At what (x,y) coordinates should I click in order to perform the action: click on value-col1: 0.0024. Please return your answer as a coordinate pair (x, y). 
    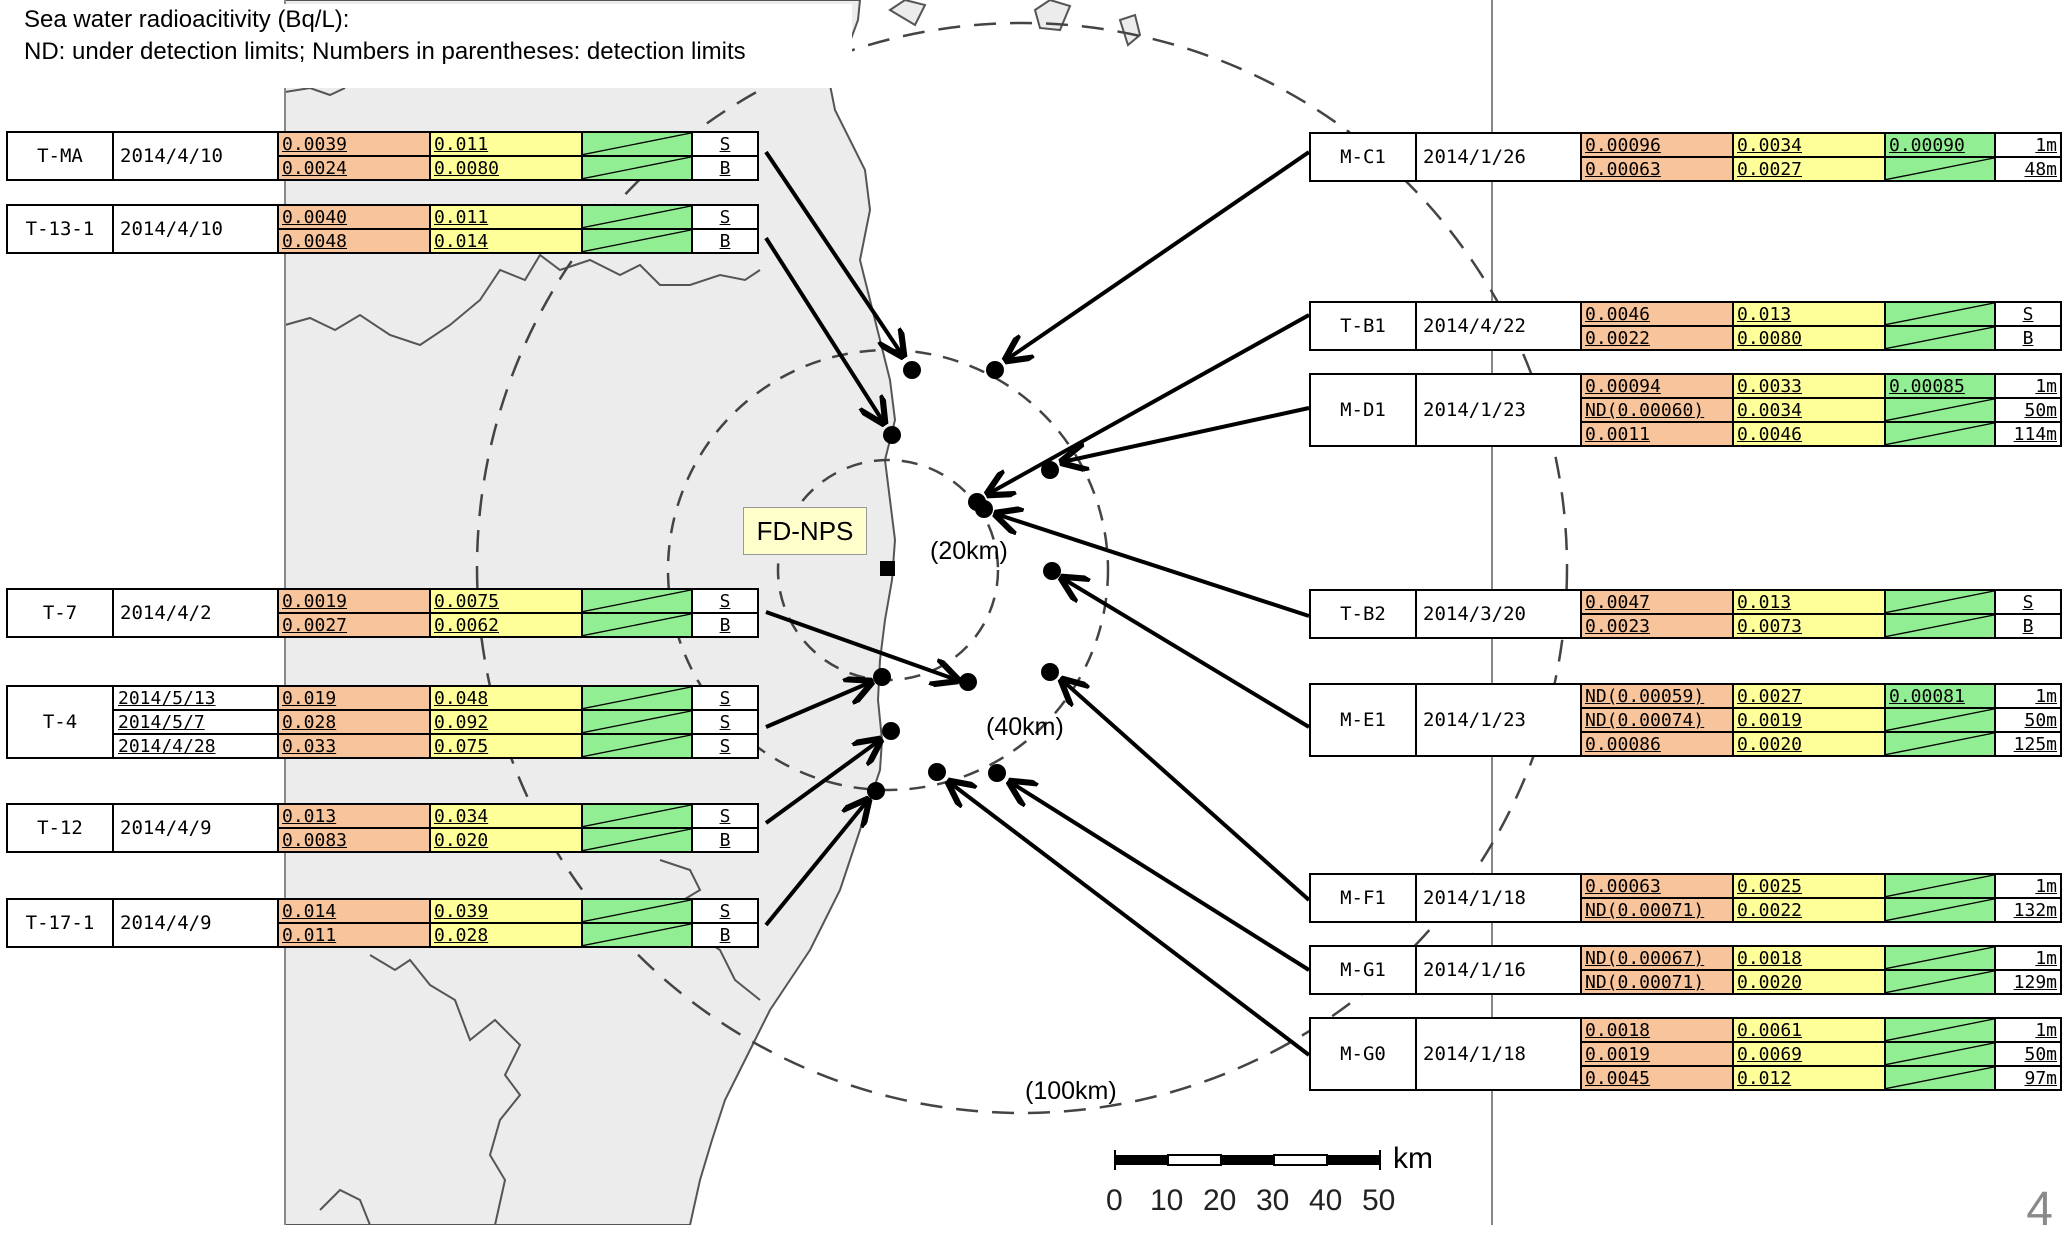
    Looking at the image, I should click on (354, 168).